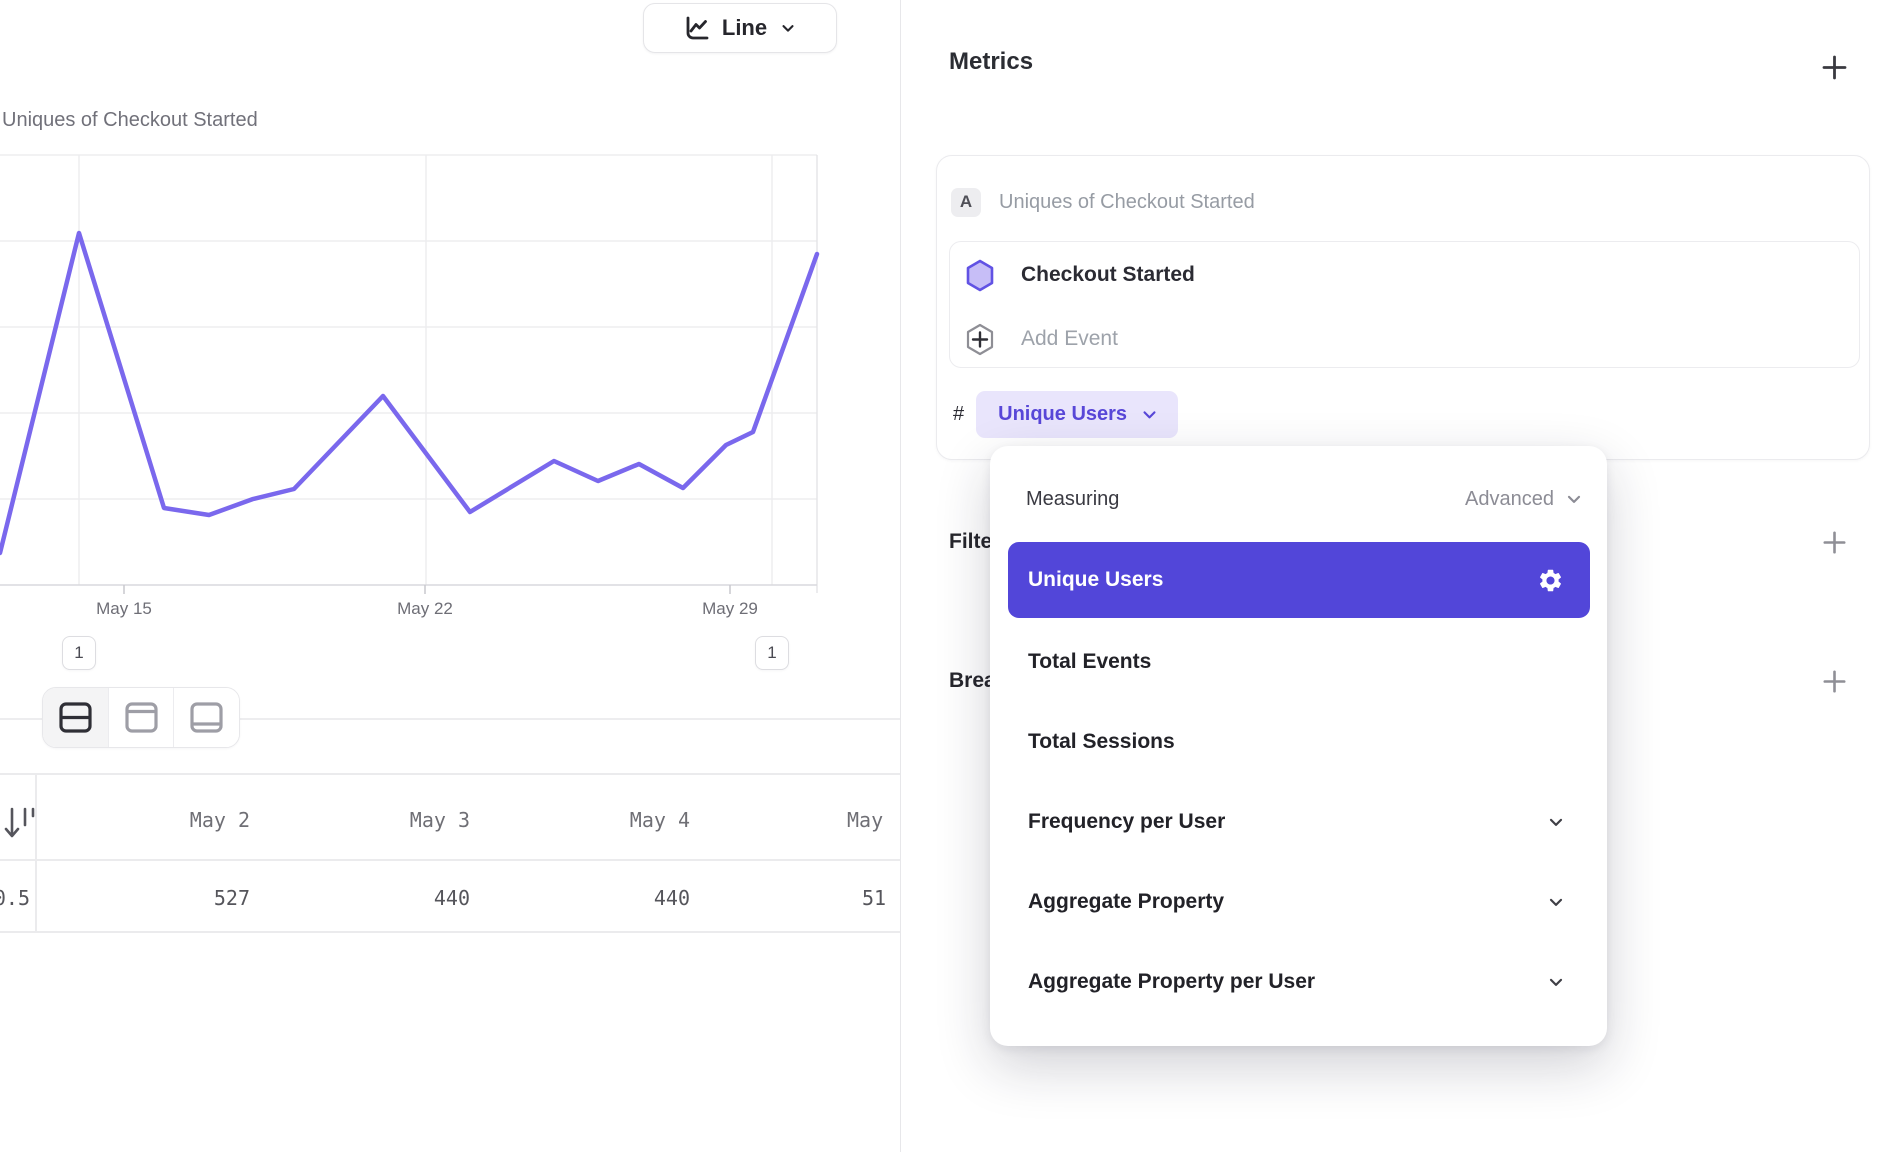  What do you see at coordinates (410, 393) in the screenshot?
I see `chart-data-line` at bounding box center [410, 393].